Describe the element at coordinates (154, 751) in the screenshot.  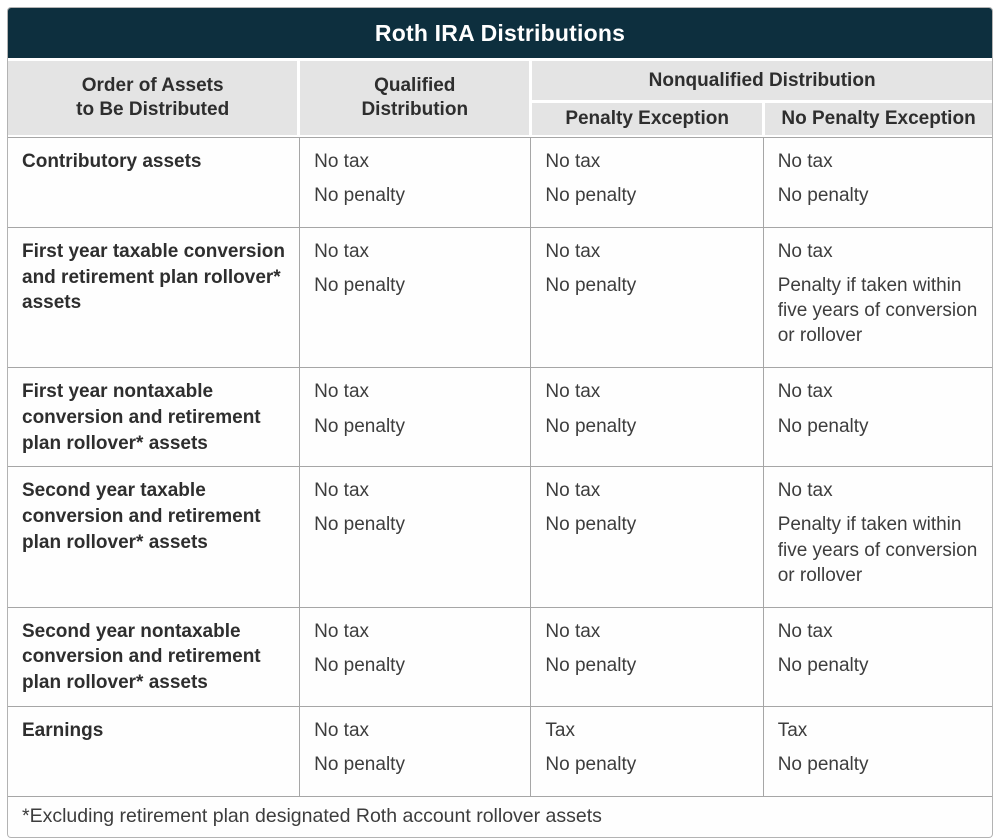
I see `row-label-earnings: Earnings` at that location.